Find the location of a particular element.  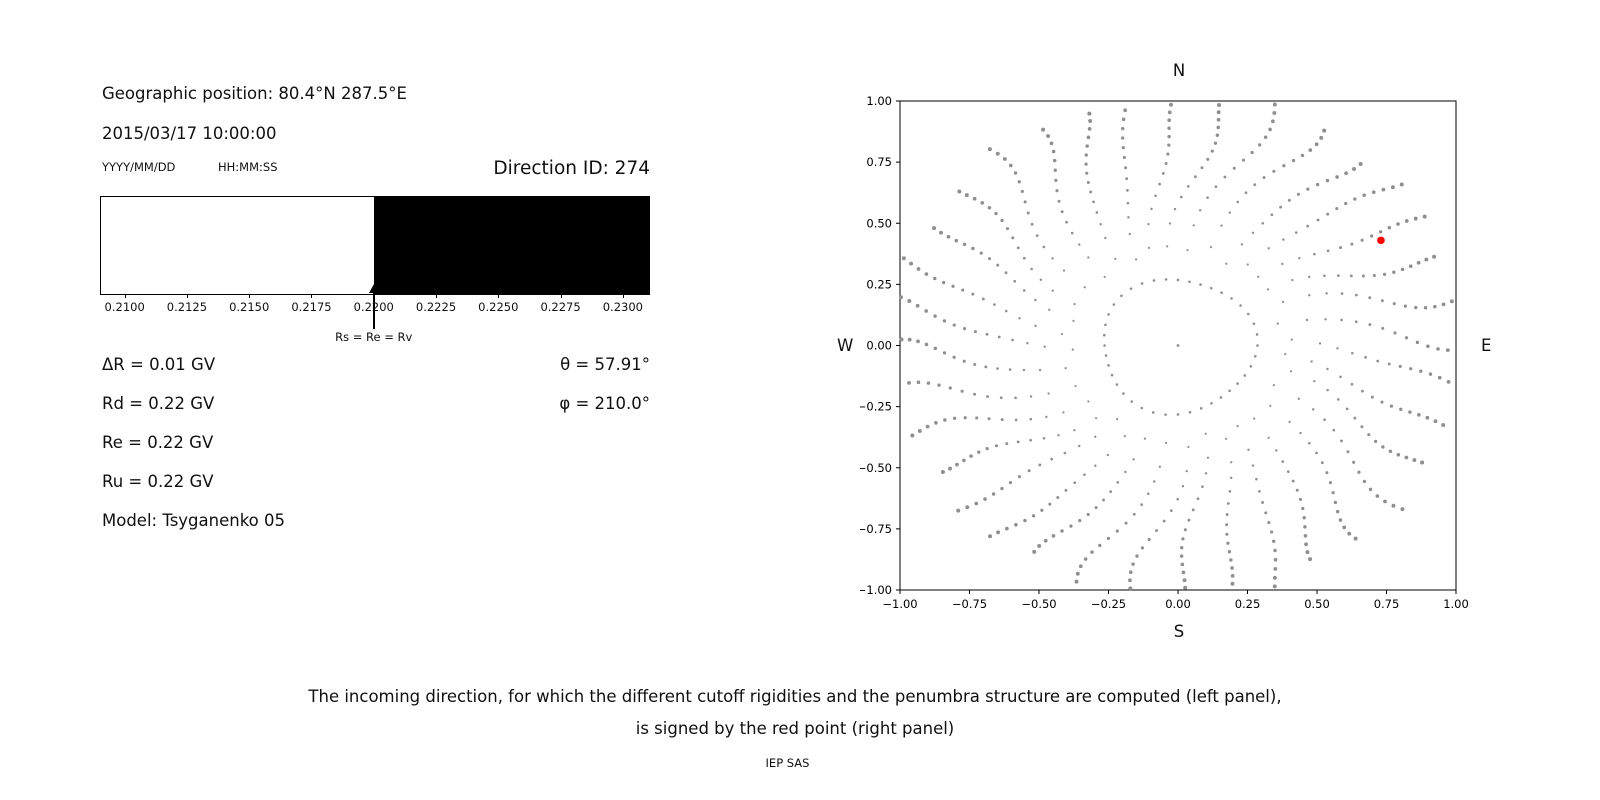

rs-arrow-label: Rs = Re = Rv is located at coordinates (374, 337).